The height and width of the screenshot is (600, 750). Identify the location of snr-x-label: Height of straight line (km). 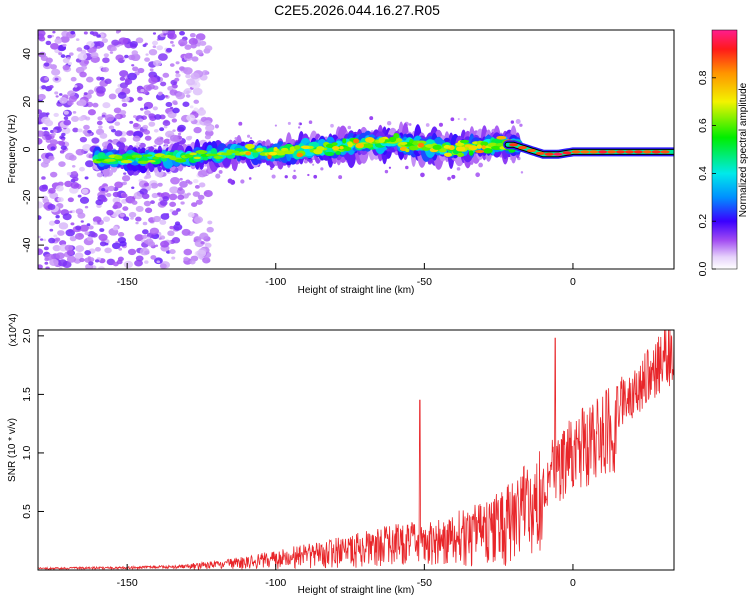
(356, 590).